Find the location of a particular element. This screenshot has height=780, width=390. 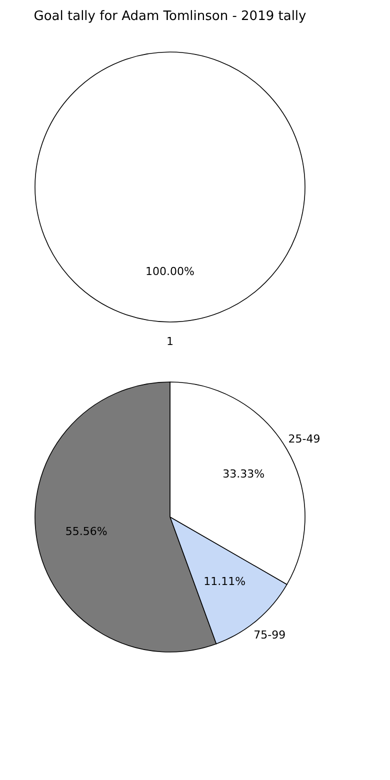

data-label: 33.33% is located at coordinates (243, 473).